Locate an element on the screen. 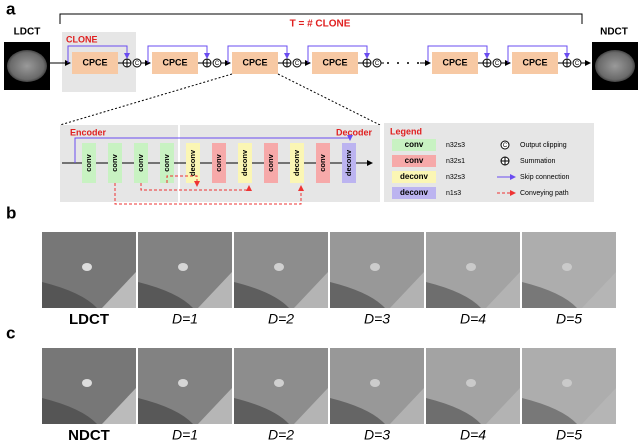  legend-title: Legend is located at coordinates (406, 131).